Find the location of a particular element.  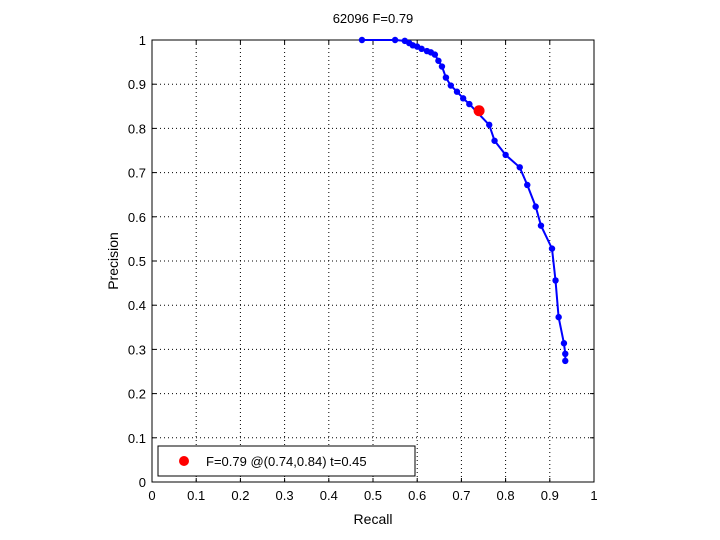

y-tick-label: 0.6 is located at coordinates (137, 217).